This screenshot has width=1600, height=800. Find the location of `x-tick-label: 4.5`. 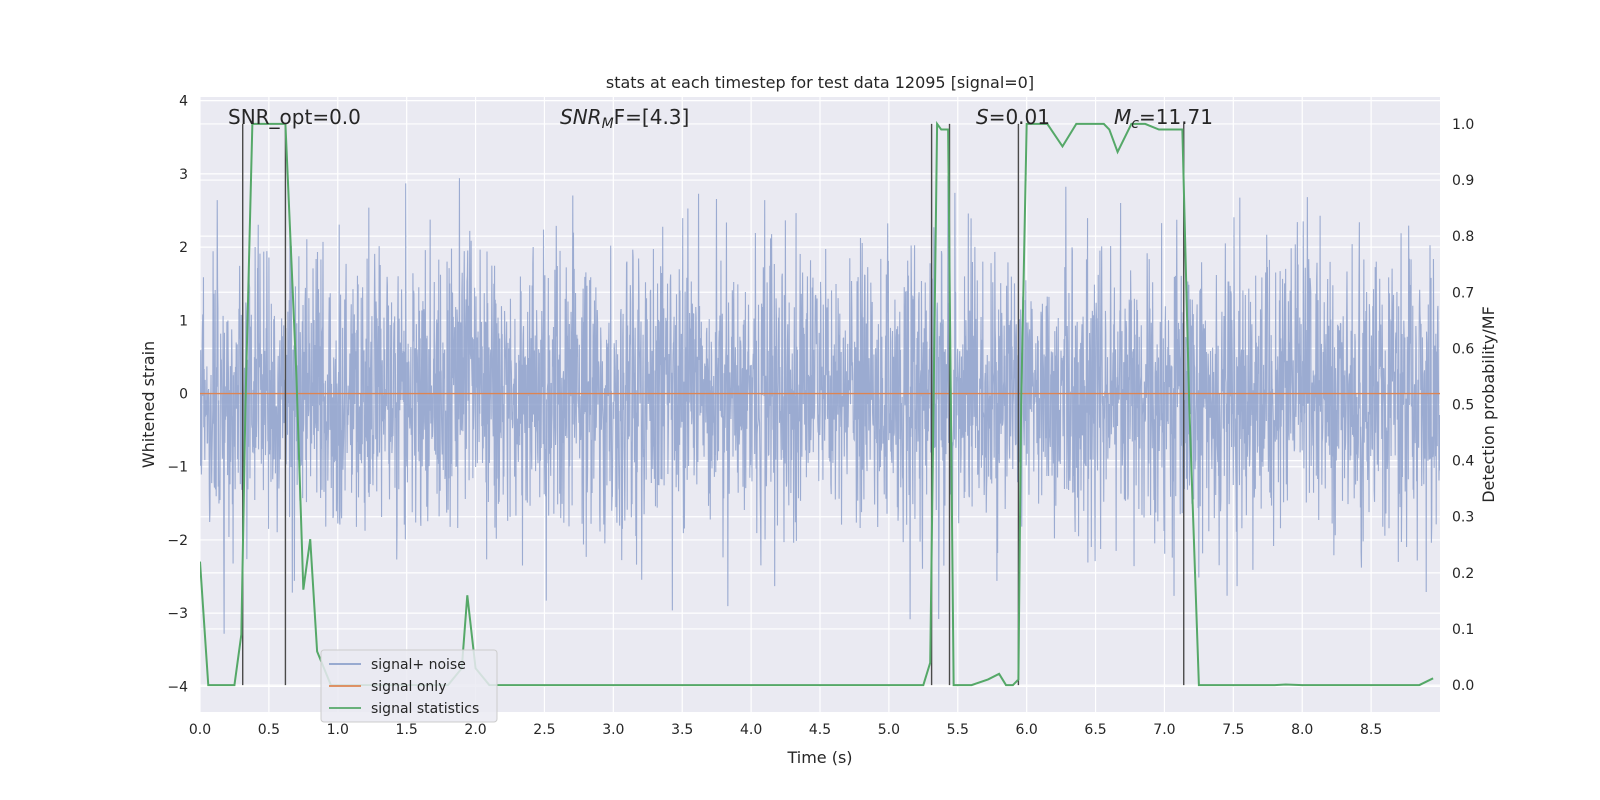

x-tick-label: 4.5 is located at coordinates (820, 730).